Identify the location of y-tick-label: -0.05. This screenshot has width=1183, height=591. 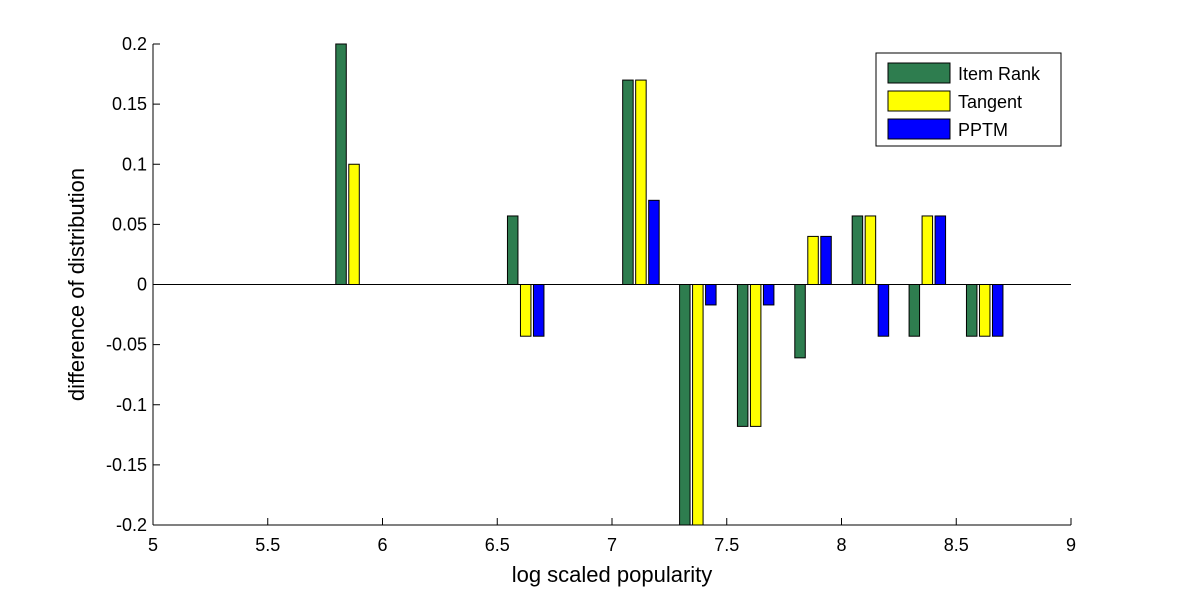
(126, 345).